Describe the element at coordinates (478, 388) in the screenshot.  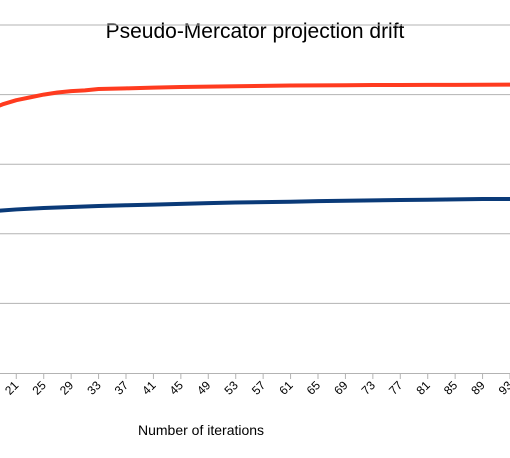
I see `x-tick-label-89: 89` at that location.